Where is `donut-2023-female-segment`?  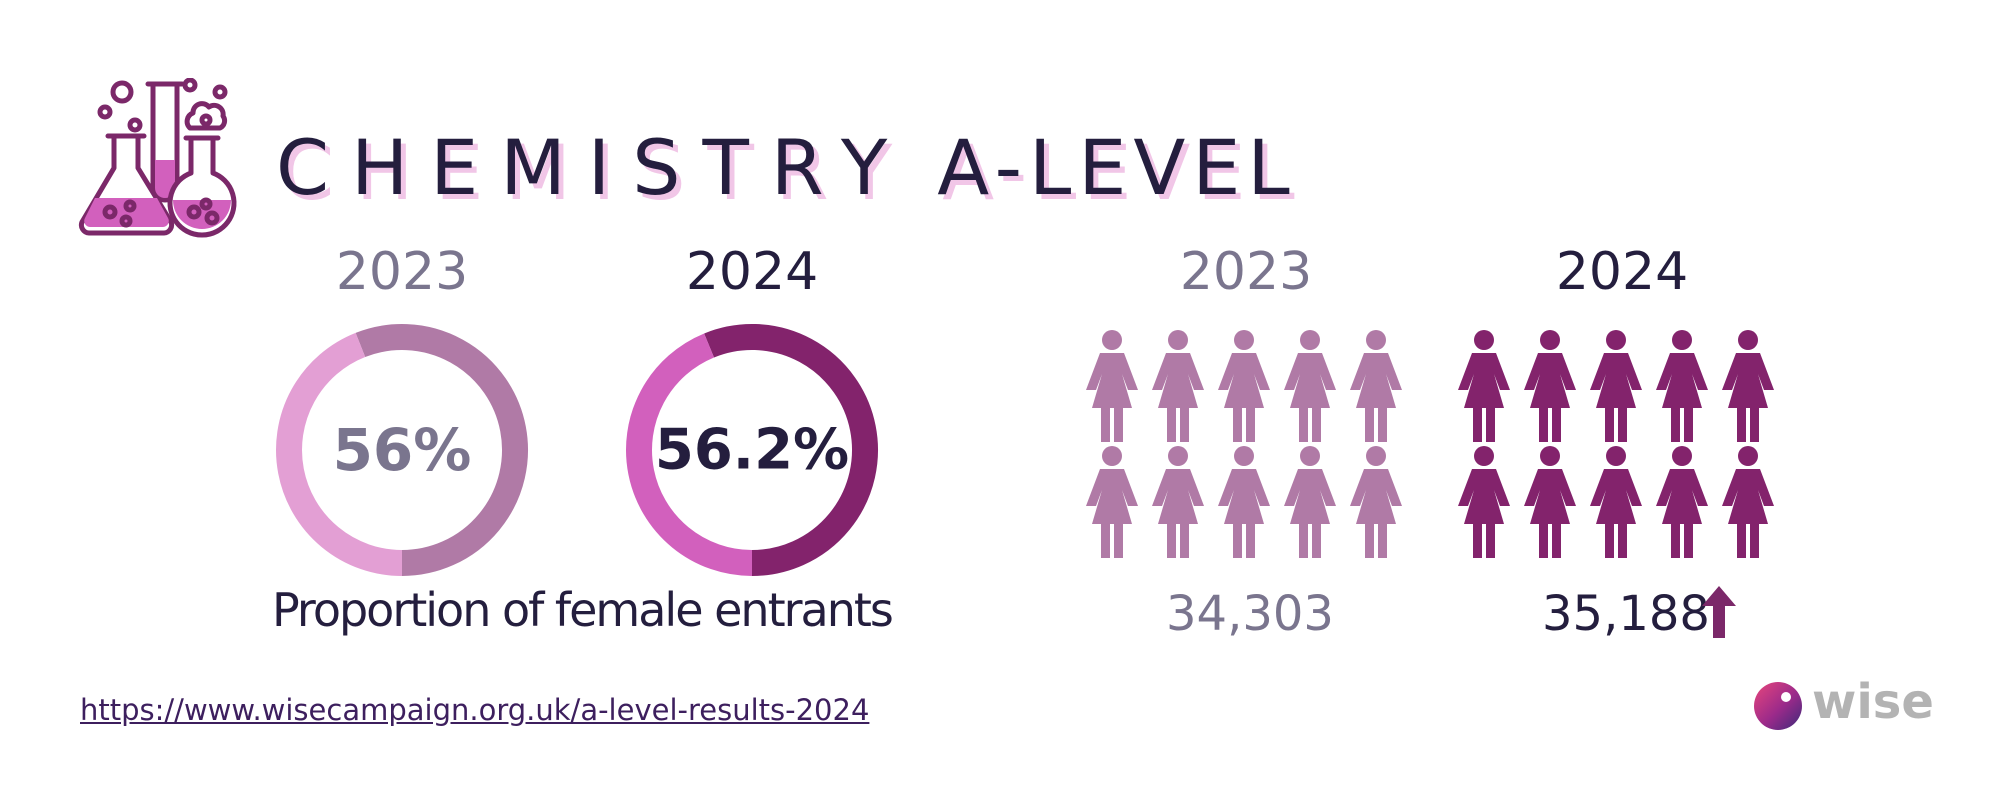 donut-2023-female-segment is located at coordinates (442, 450).